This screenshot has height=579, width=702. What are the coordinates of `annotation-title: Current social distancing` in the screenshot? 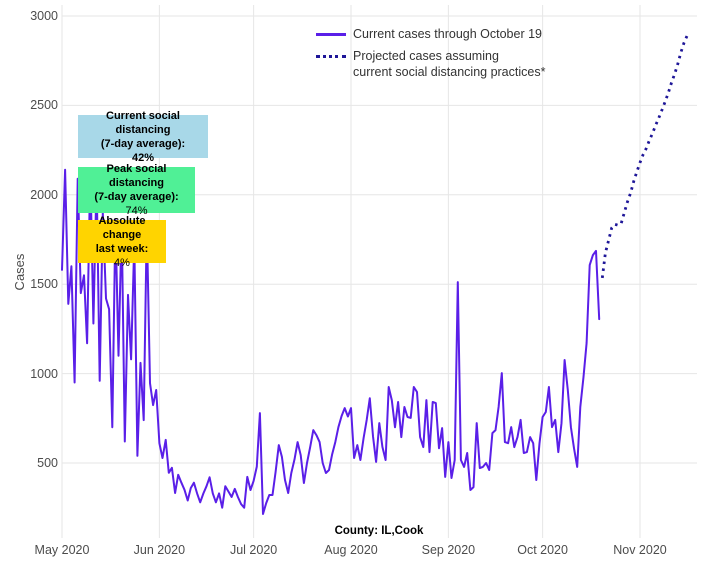 It's located at (143, 122).